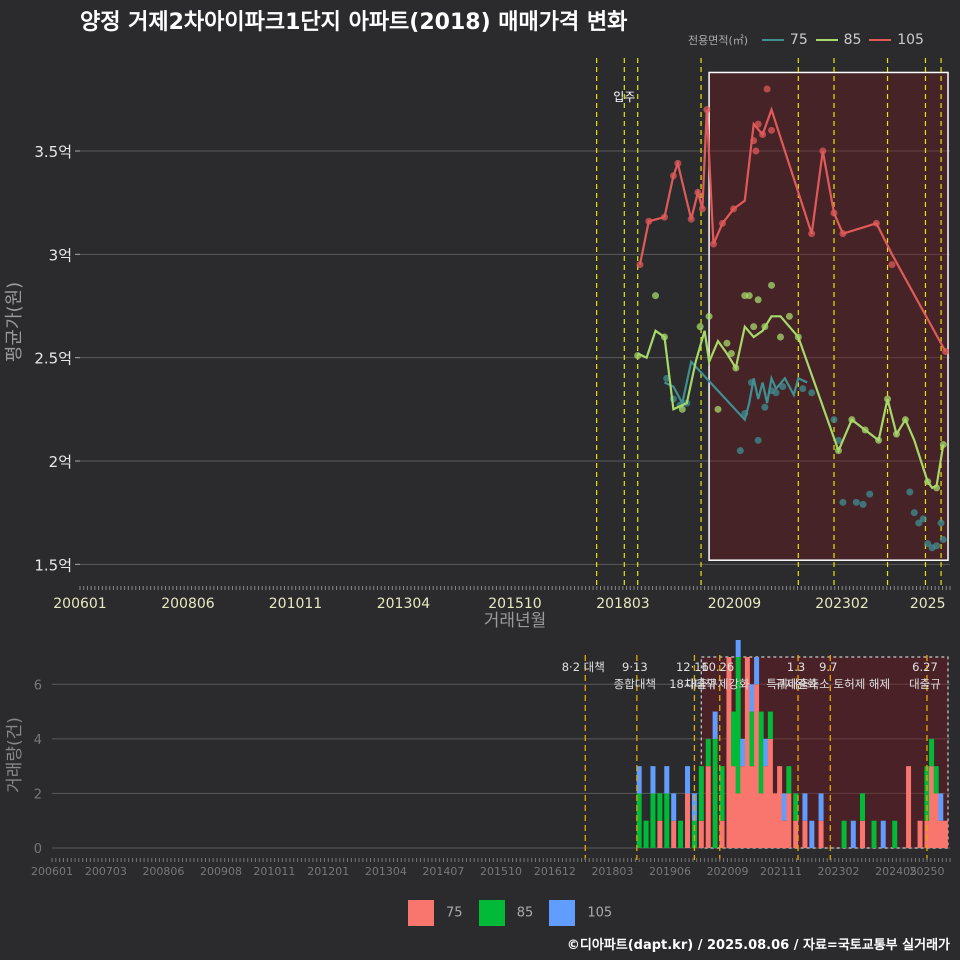 The height and width of the screenshot is (960, 960). I want to click on legend-bottom-item-85: 85, so click(505, 913).